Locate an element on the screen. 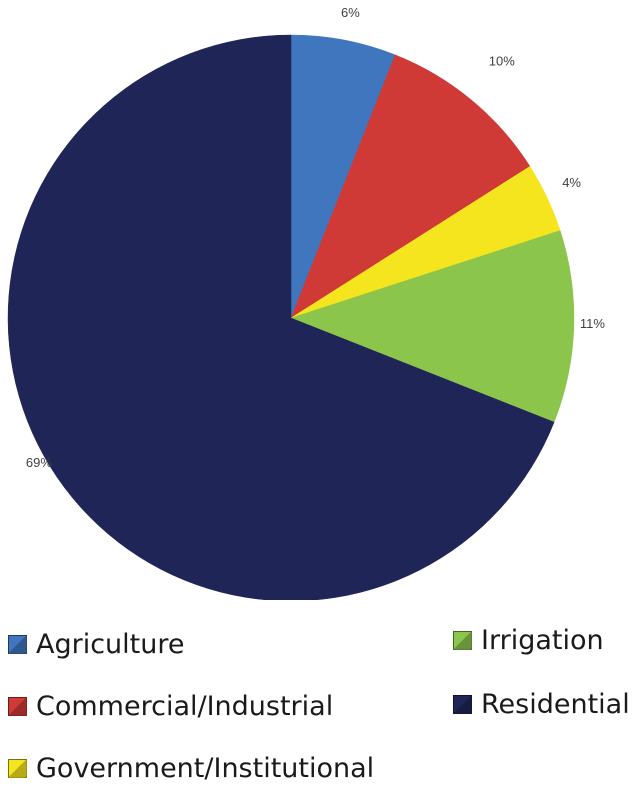 This screenshot has width=639, height=788. legend-label-commercial-industrial: Commercial/Industrial is located at coordinates (185, 706).